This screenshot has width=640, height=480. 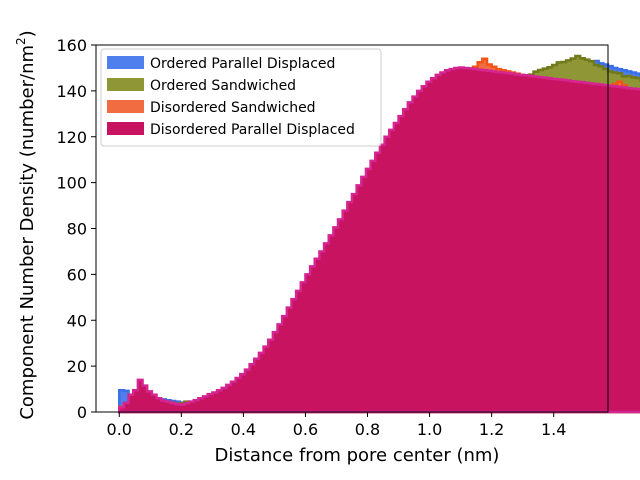 What do you see at coordinates (243, 429) in the screenshot?
I see `x-tick-label: 0.4` at bounding box center [243, 429].